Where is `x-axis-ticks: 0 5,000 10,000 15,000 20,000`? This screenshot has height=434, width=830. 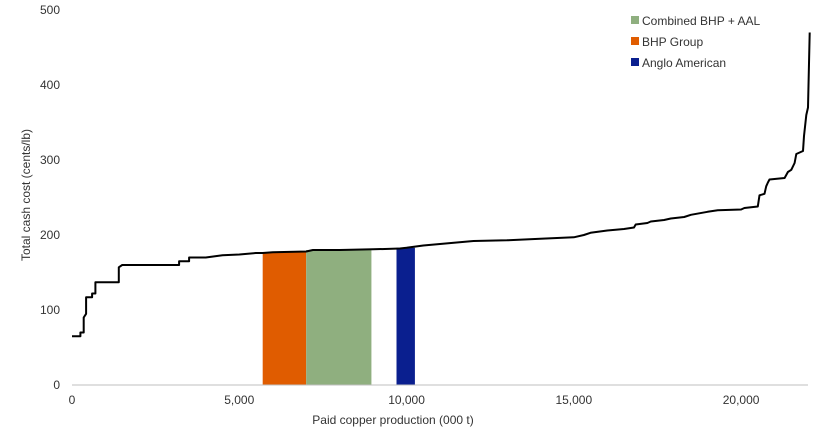 x-axis-ticks: 0 5,000 10,000 15,000 20,000 is located at coordinates (414, 400).